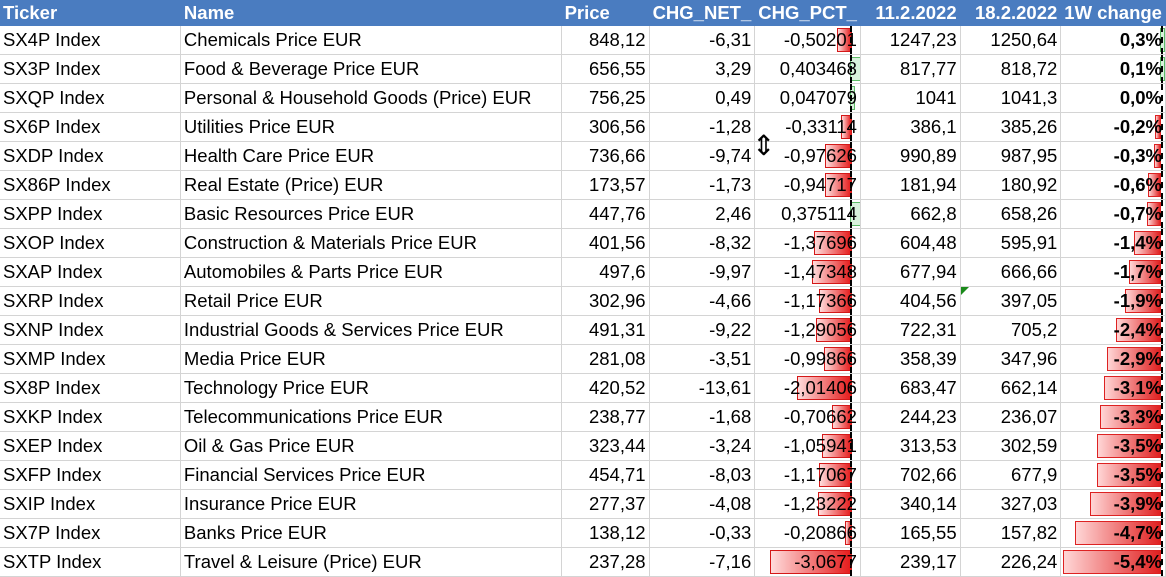  Describe the element at coordinates (1011, 272) in the screenshot. I see `cell-date-2: 666,66` at that location.